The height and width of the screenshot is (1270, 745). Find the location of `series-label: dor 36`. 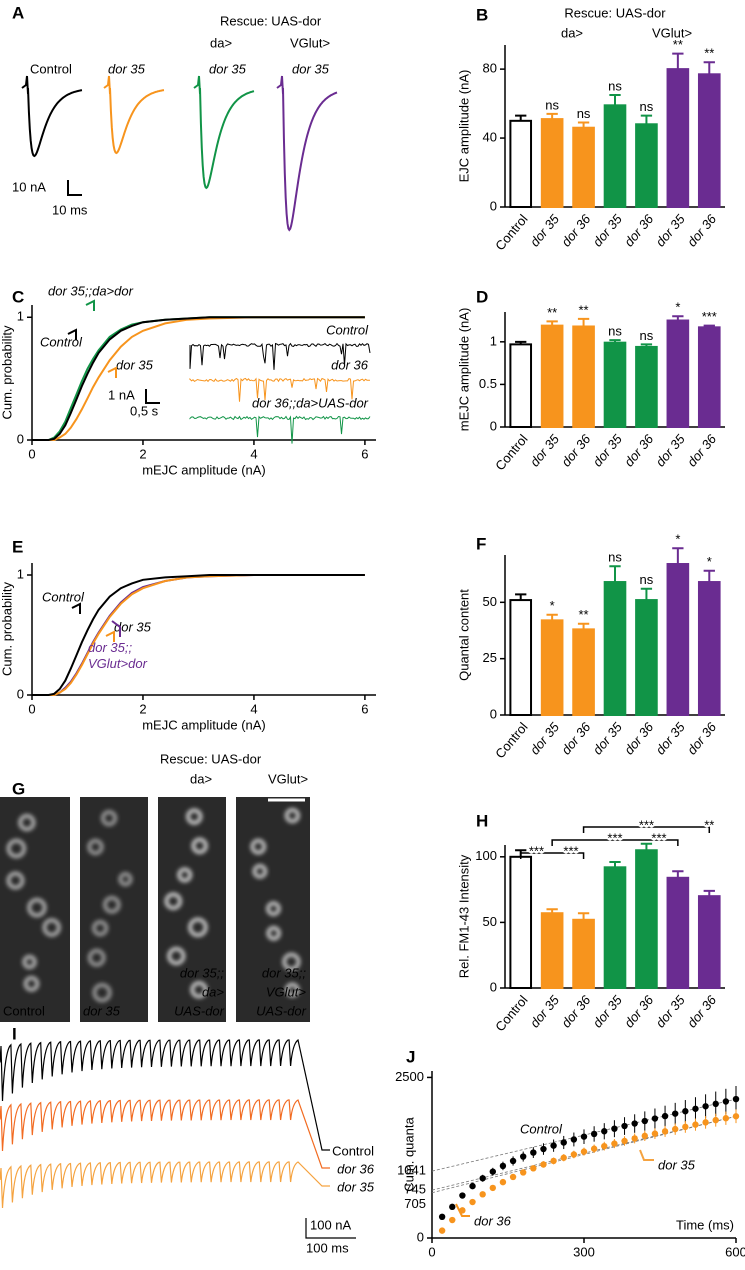

series-label: dor 36 is located at coordinates (493, 1220).